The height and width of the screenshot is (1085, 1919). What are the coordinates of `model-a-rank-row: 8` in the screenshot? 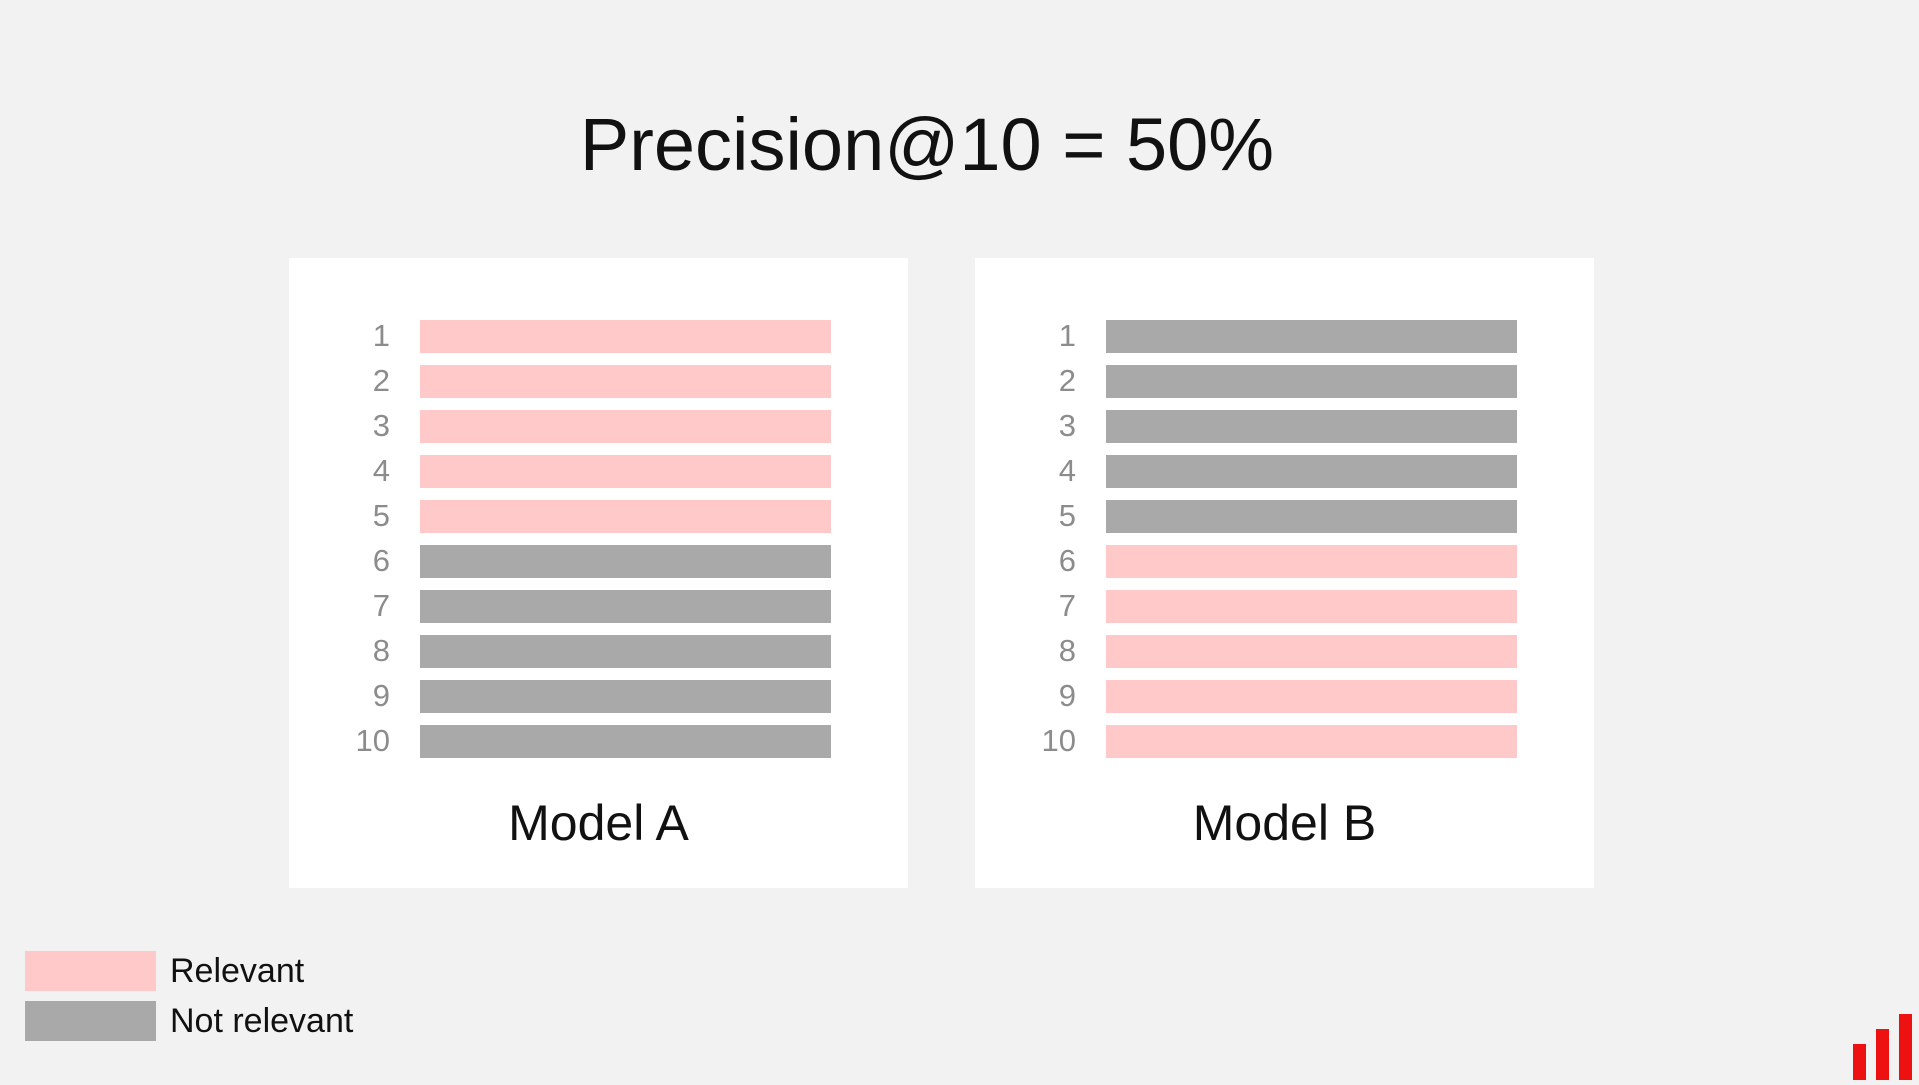 It's located at (598, 656).